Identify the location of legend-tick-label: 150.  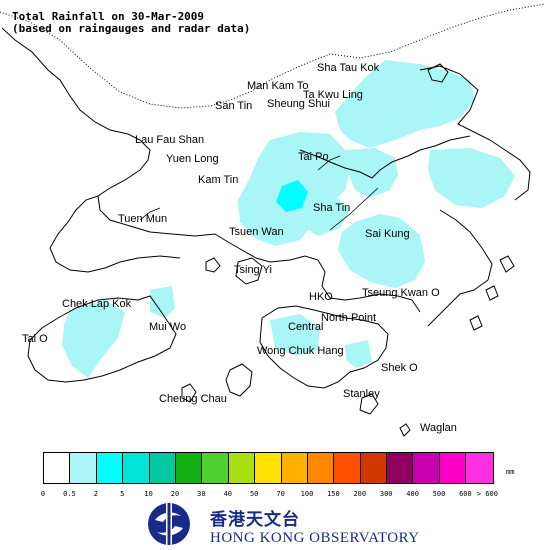
(333, 494).